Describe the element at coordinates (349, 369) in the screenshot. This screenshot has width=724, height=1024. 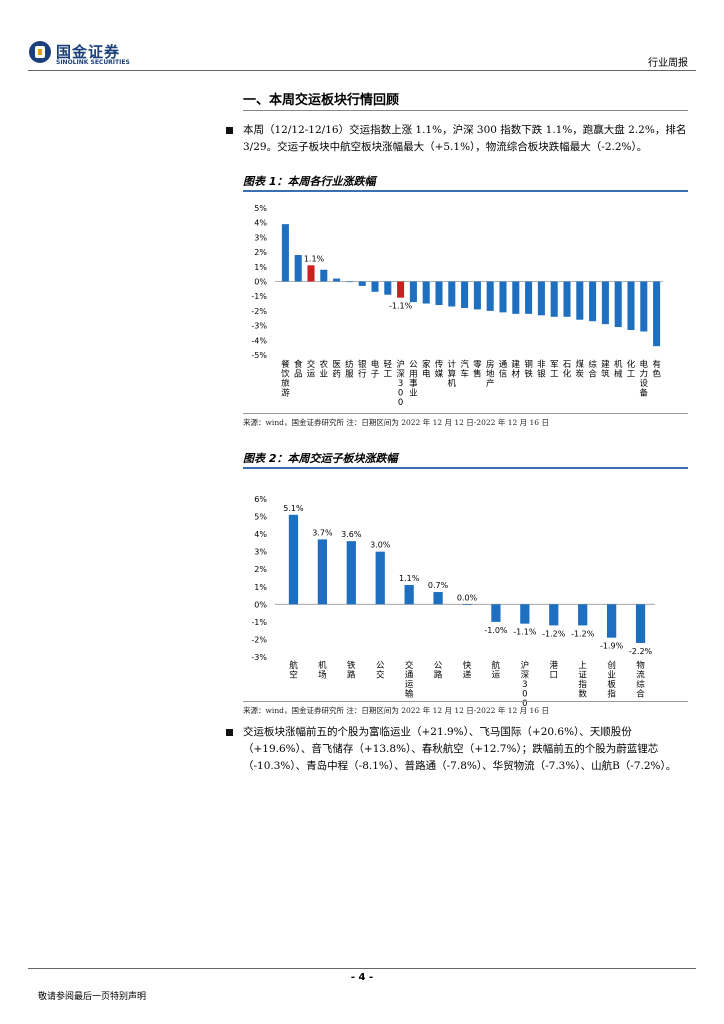
I see `category-label: 纺服` at that location.